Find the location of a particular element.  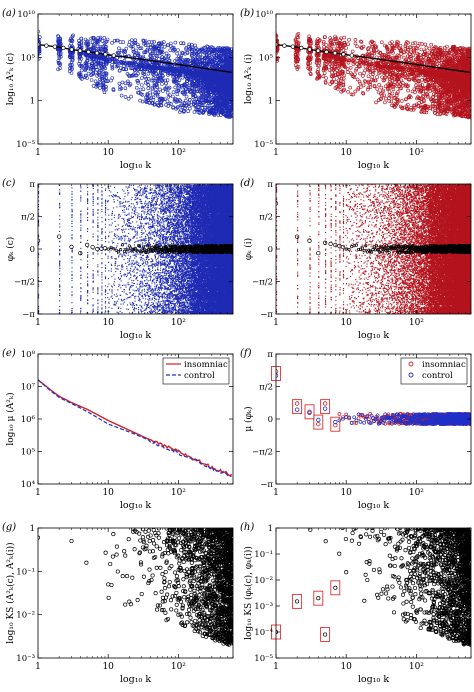

x-axis-label: log₁₀ k is located at coordinates (135, 165).